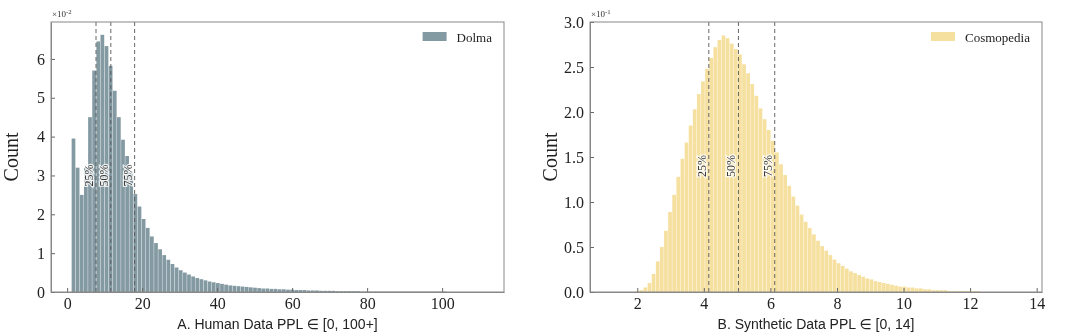 This screenshot has width=1080, height=336. What do you see at coordinates (41, 176) in the screenshot?
I see `y-tick-label: 3` at bounding box center [41, 176].